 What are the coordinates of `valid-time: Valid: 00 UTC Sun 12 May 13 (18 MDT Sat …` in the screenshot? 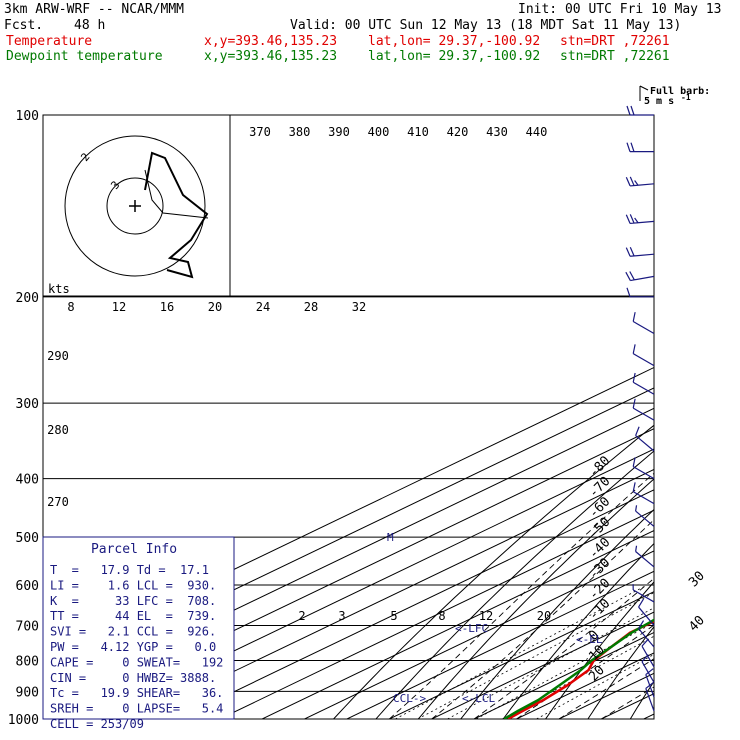 It's located at (486, 25).